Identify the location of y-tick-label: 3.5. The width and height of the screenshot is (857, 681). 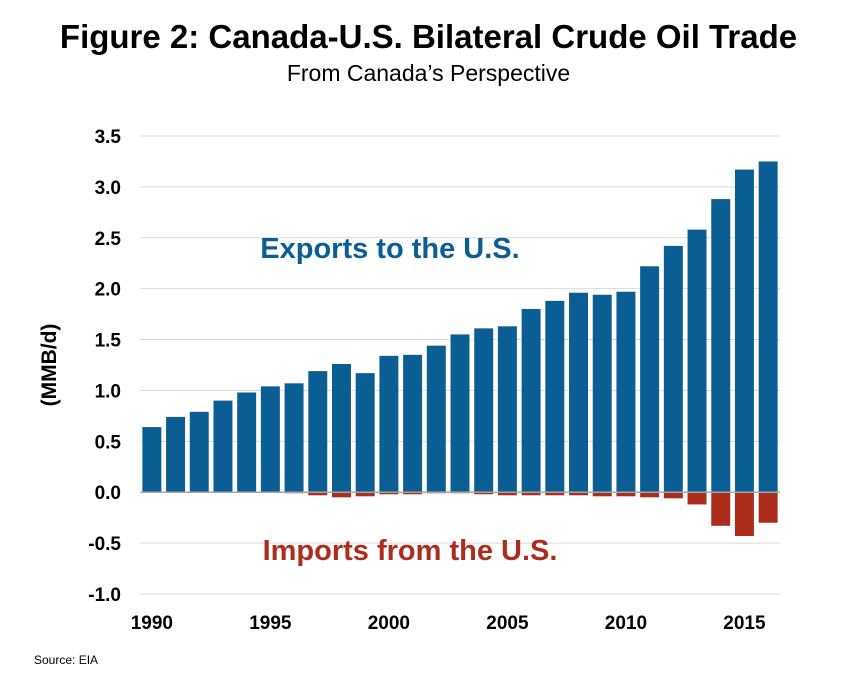
(108, 137).